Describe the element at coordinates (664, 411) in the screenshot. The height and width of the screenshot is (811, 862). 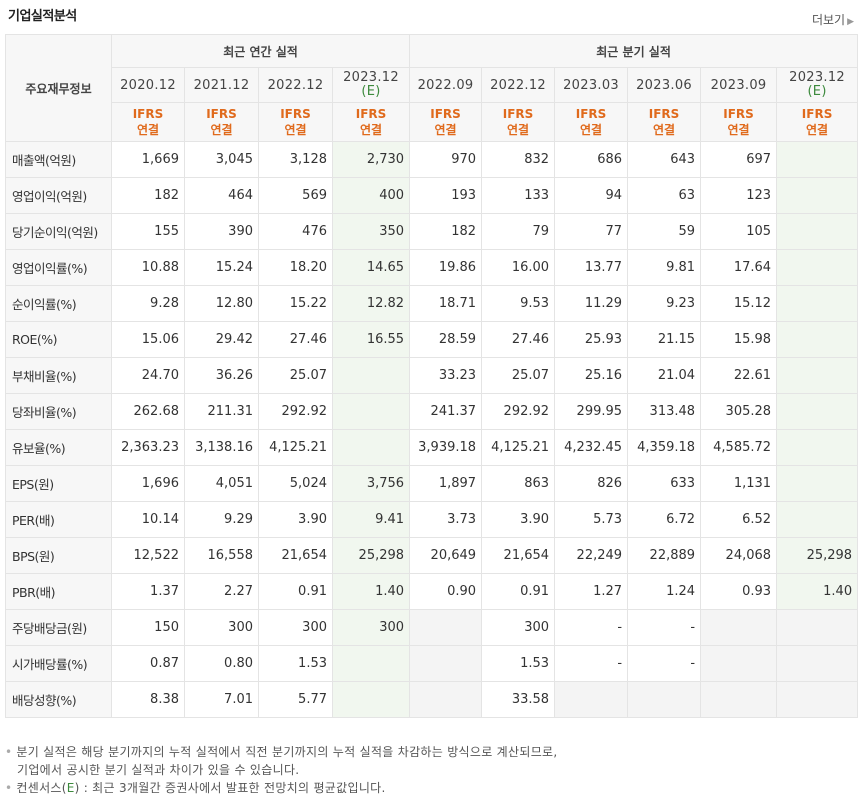
I see `table-cell: 313.48` at that location.